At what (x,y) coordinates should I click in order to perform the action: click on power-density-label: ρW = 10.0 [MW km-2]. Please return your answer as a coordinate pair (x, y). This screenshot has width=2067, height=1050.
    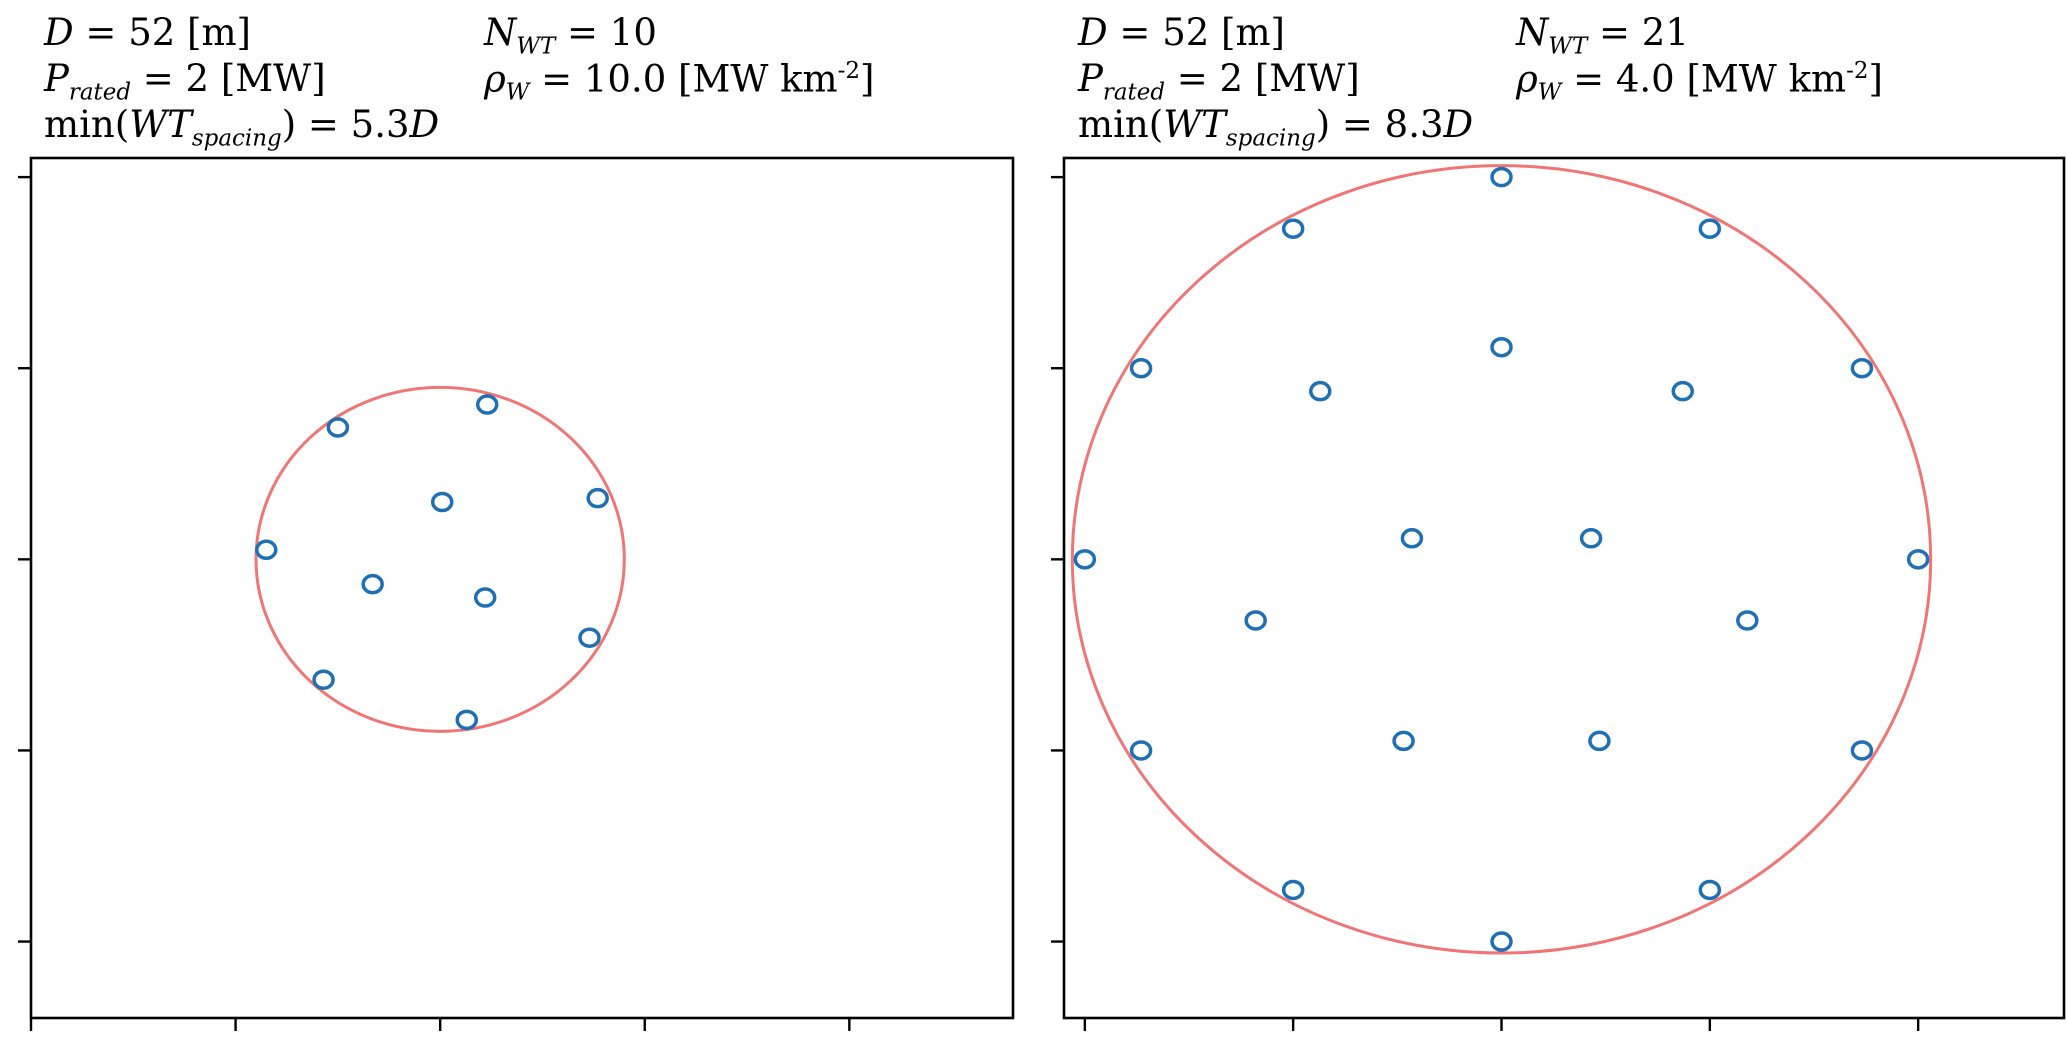
    Looking at the image, I should click on (679, 81).